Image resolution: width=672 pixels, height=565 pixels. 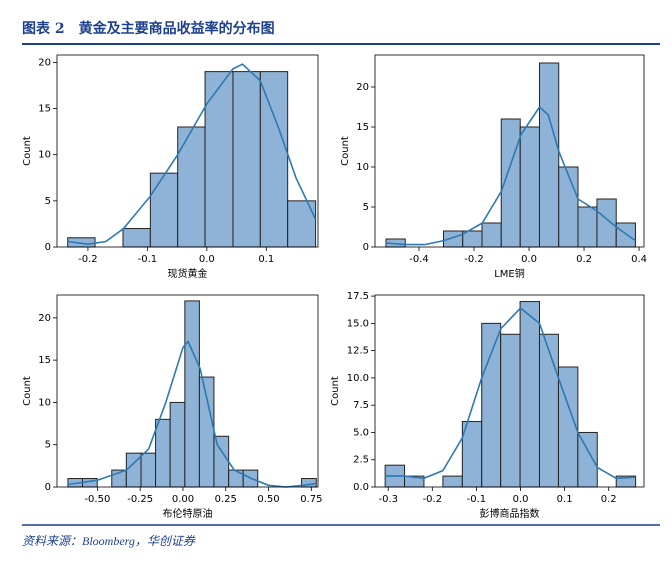 I want to click on x-tick-label: 0.00, so click(x=183, y=499).